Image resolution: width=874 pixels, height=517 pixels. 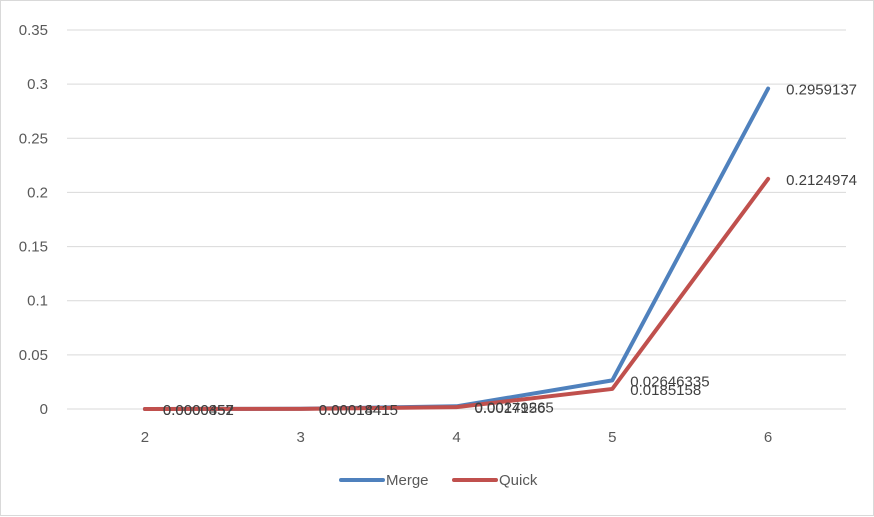 What do you see at coordinates (518, 480) in the screenshot?
I see `legend-label-quick: Quick` at bounding box center [518, 480].